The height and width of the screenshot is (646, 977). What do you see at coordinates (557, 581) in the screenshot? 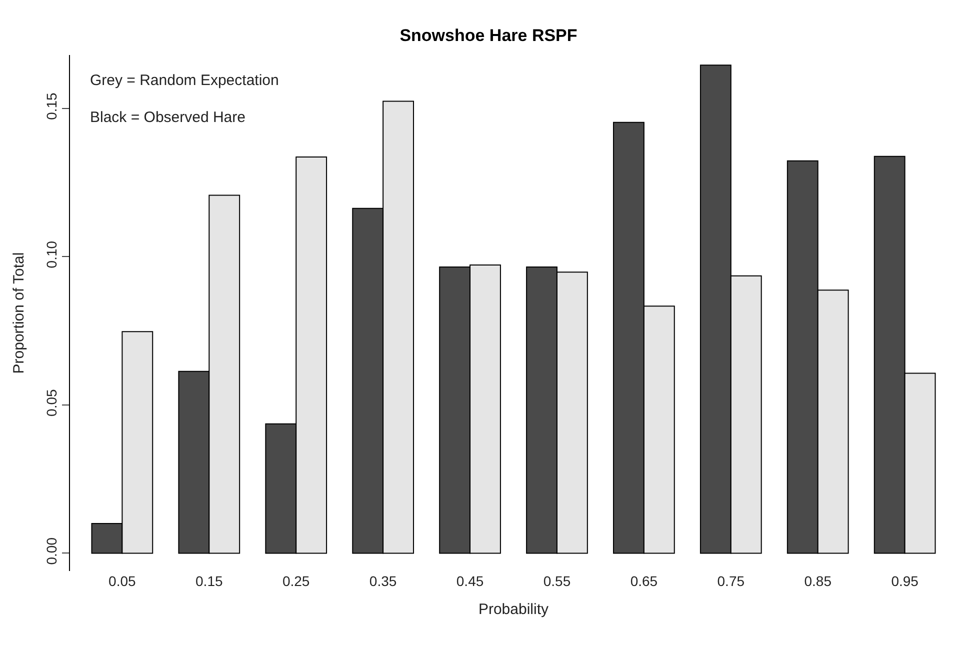
I see `x-tick-label: 0.55` at bounding box center [557, 581].